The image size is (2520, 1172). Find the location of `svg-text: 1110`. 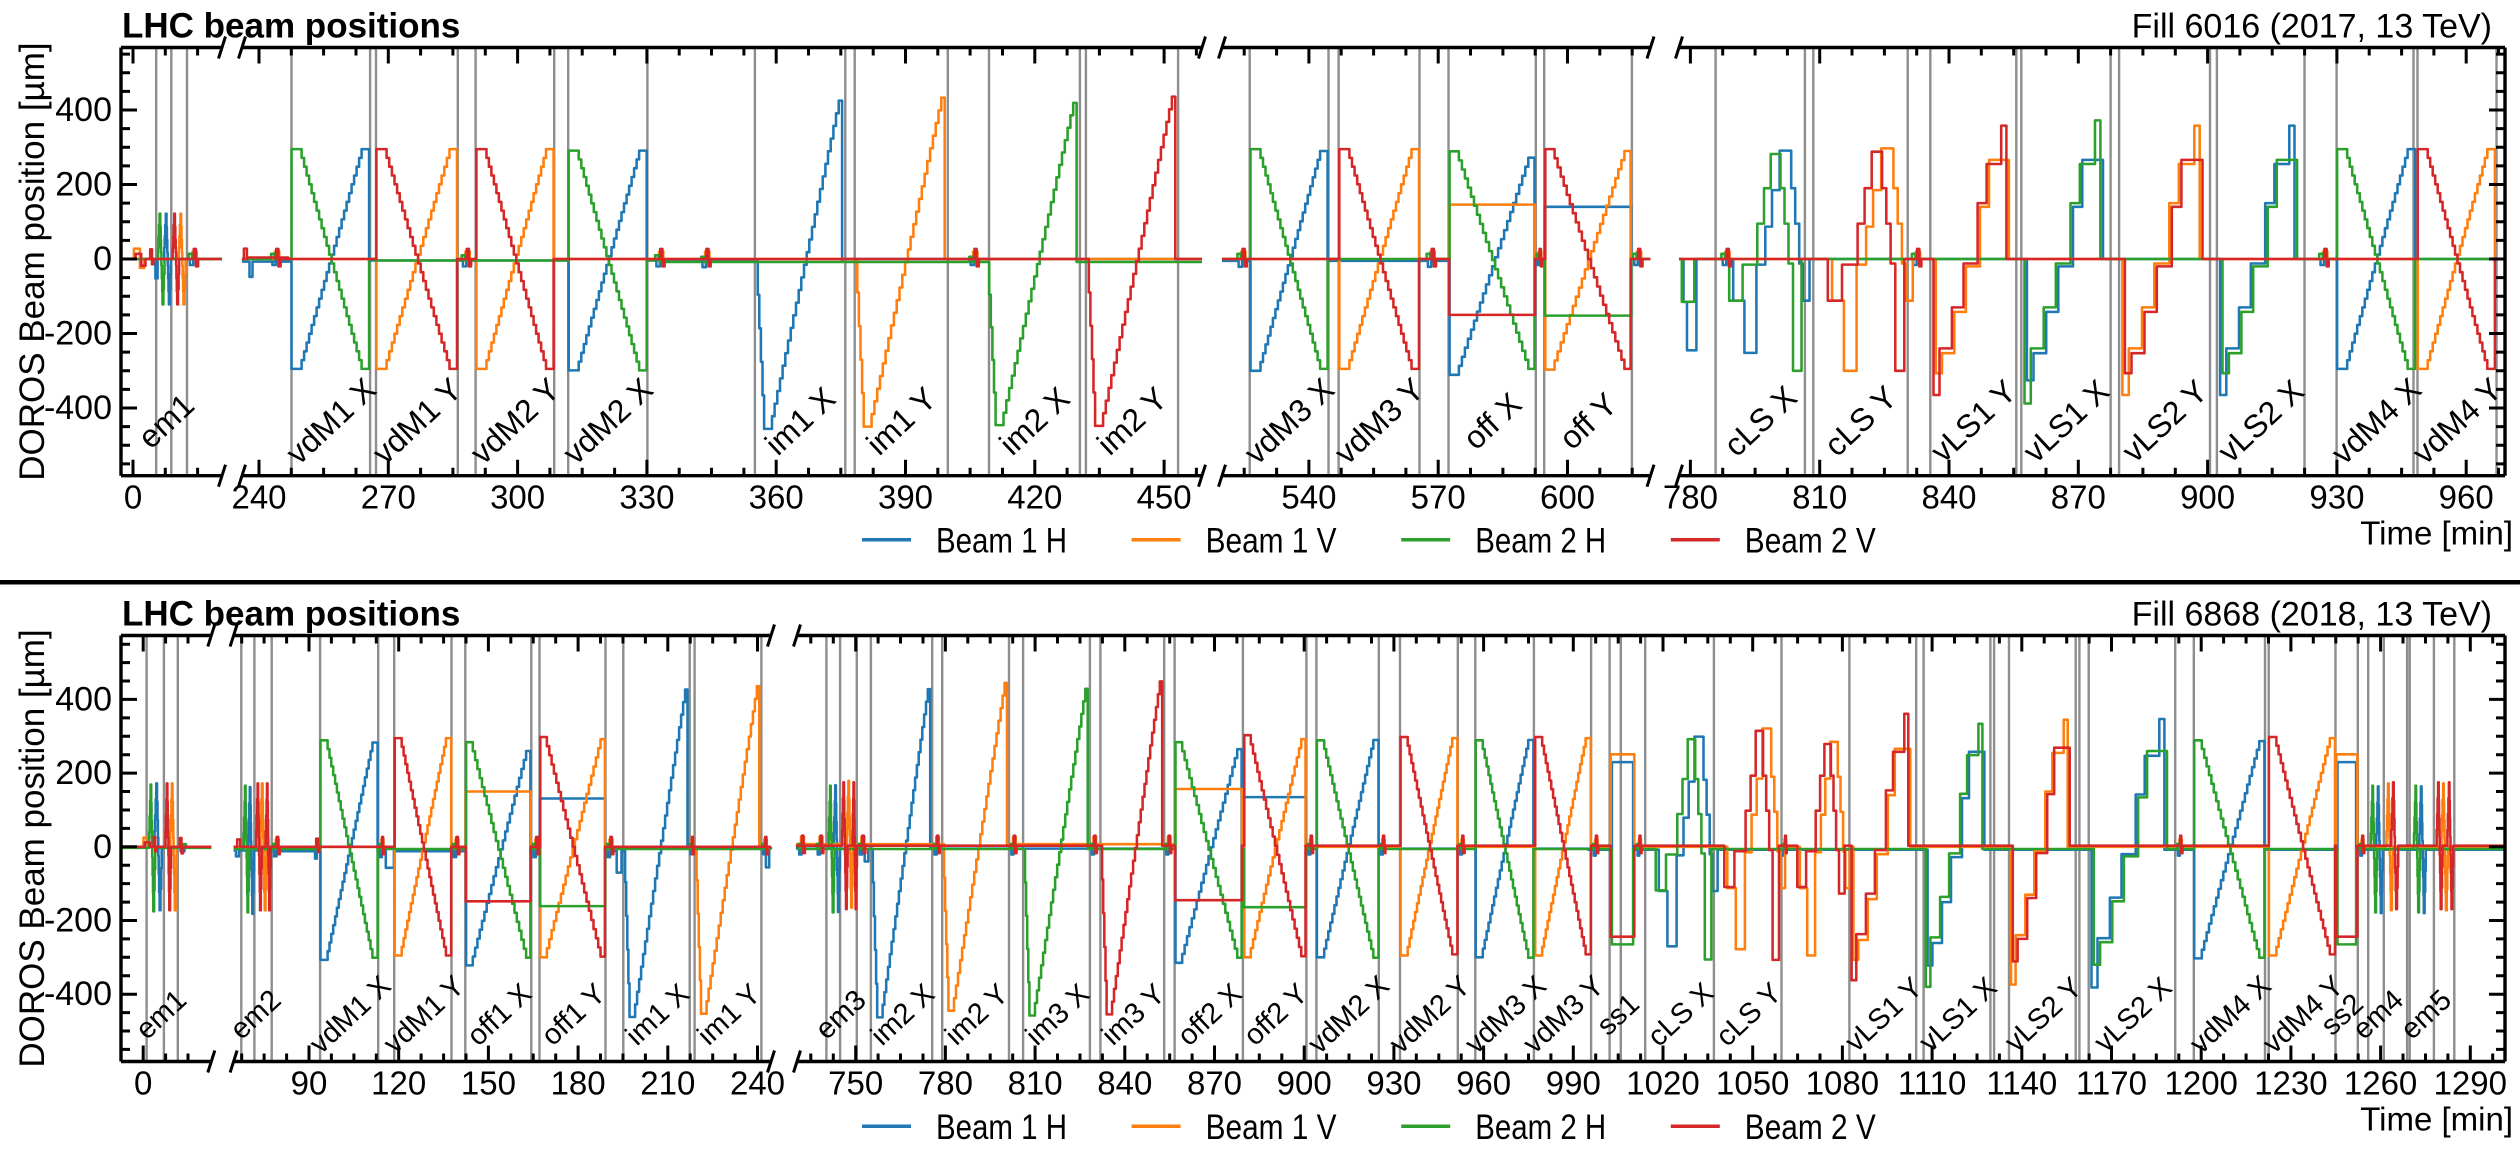

svg-text: 1110 is located at coordinates (1932, 1082).